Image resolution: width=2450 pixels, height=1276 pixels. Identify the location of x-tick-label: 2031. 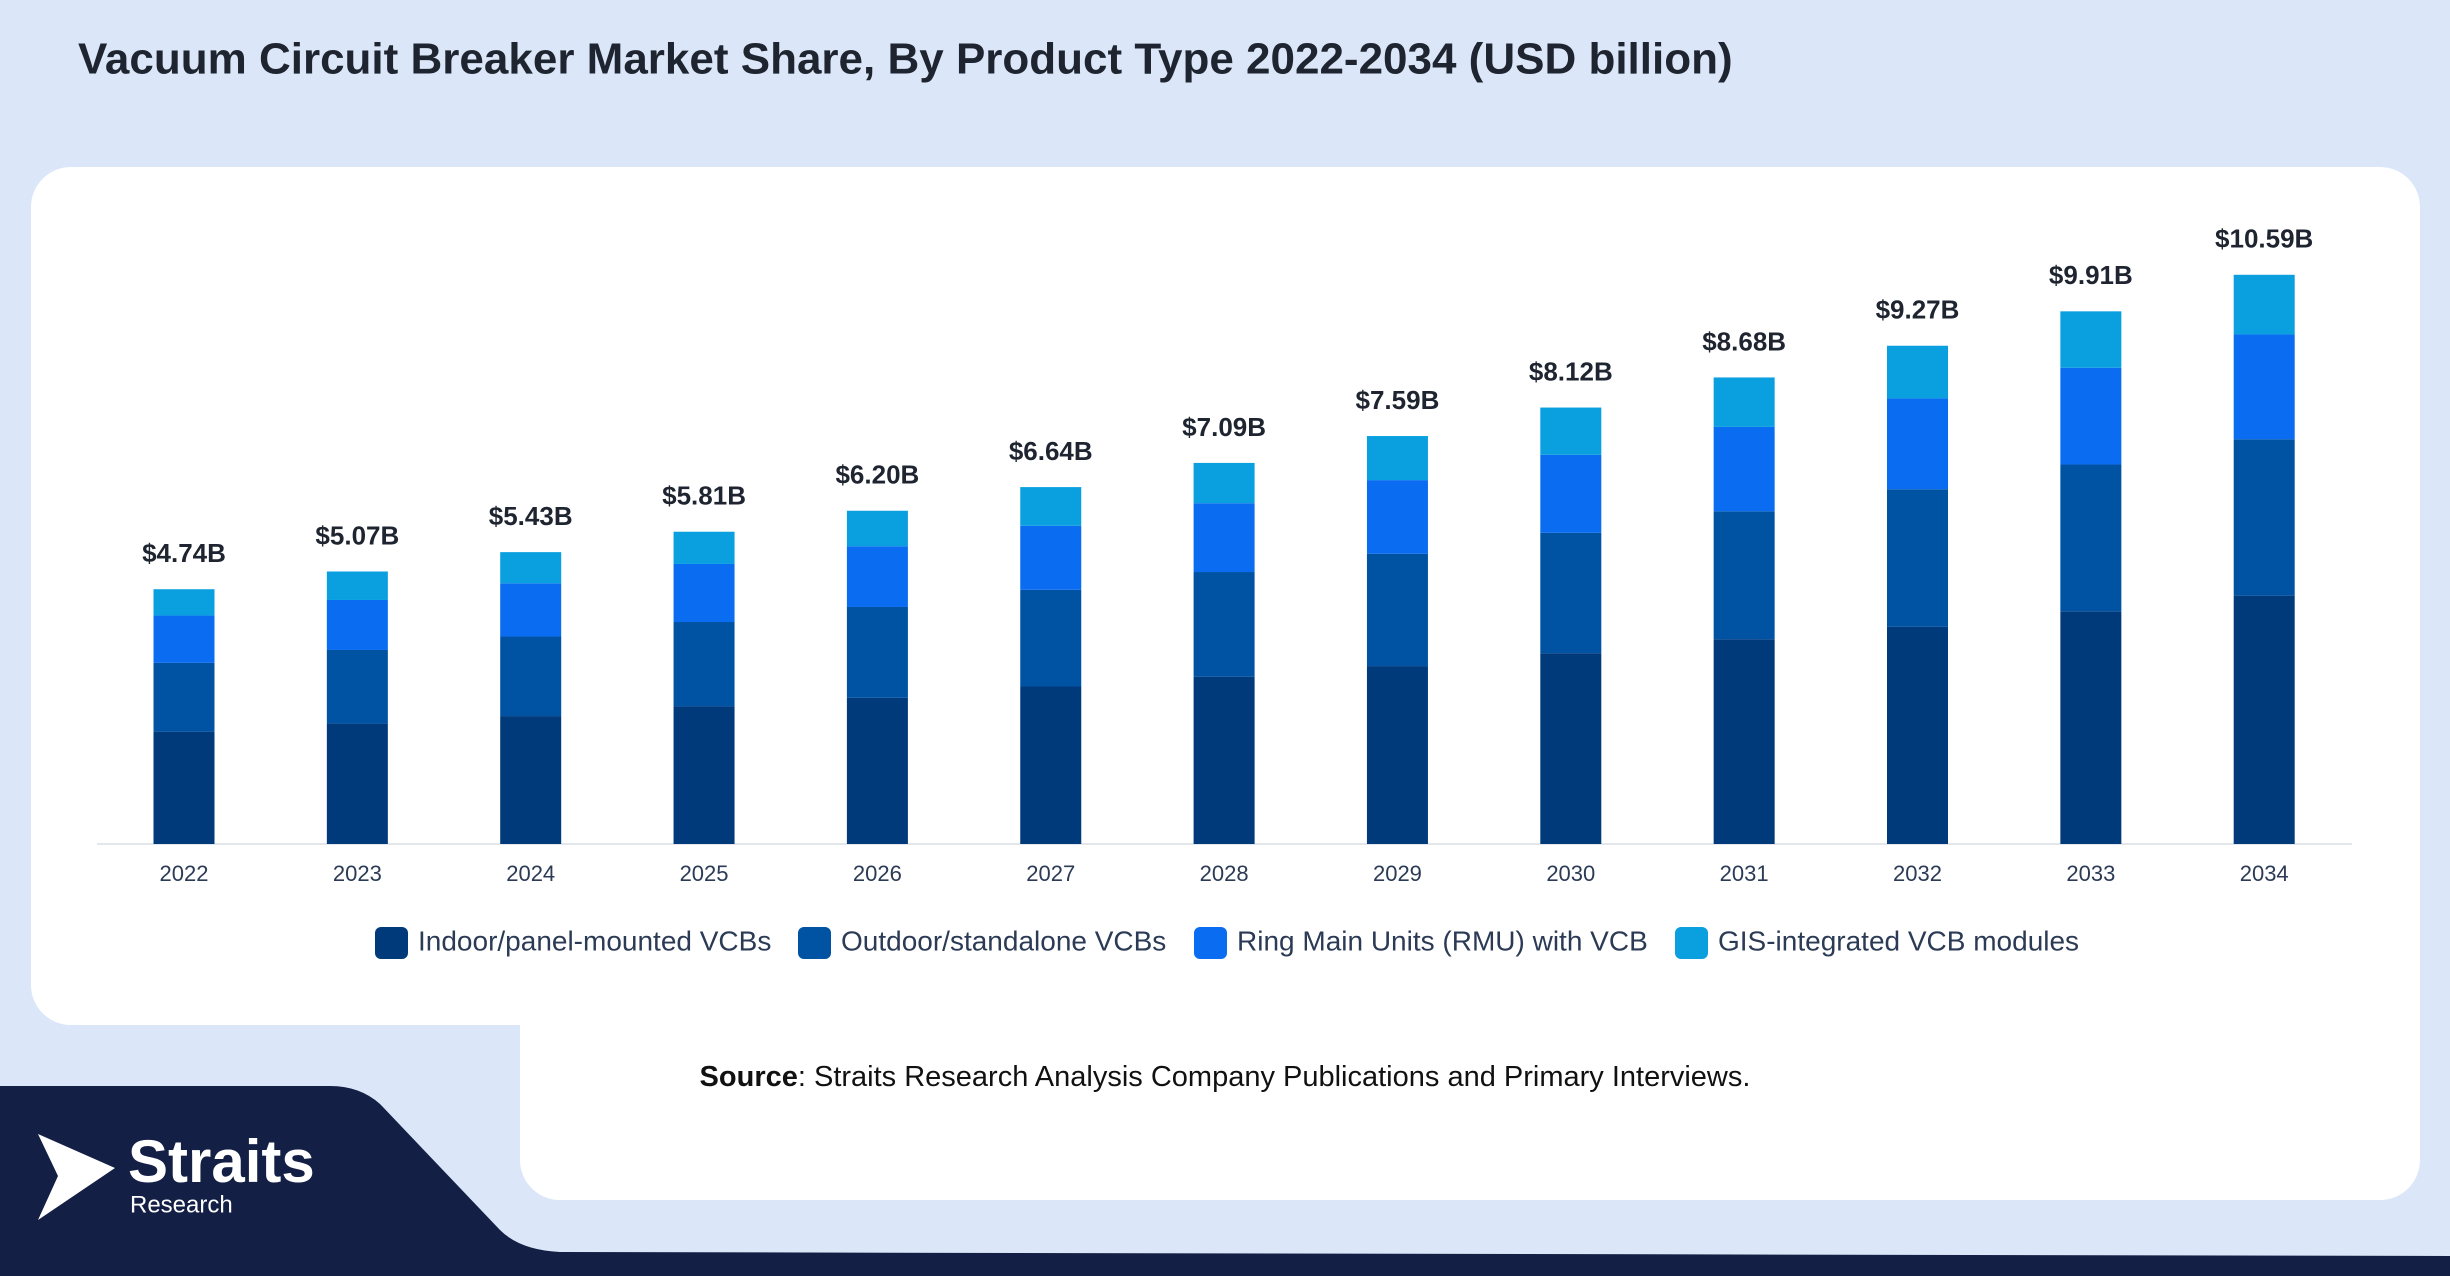
(1744, 873).